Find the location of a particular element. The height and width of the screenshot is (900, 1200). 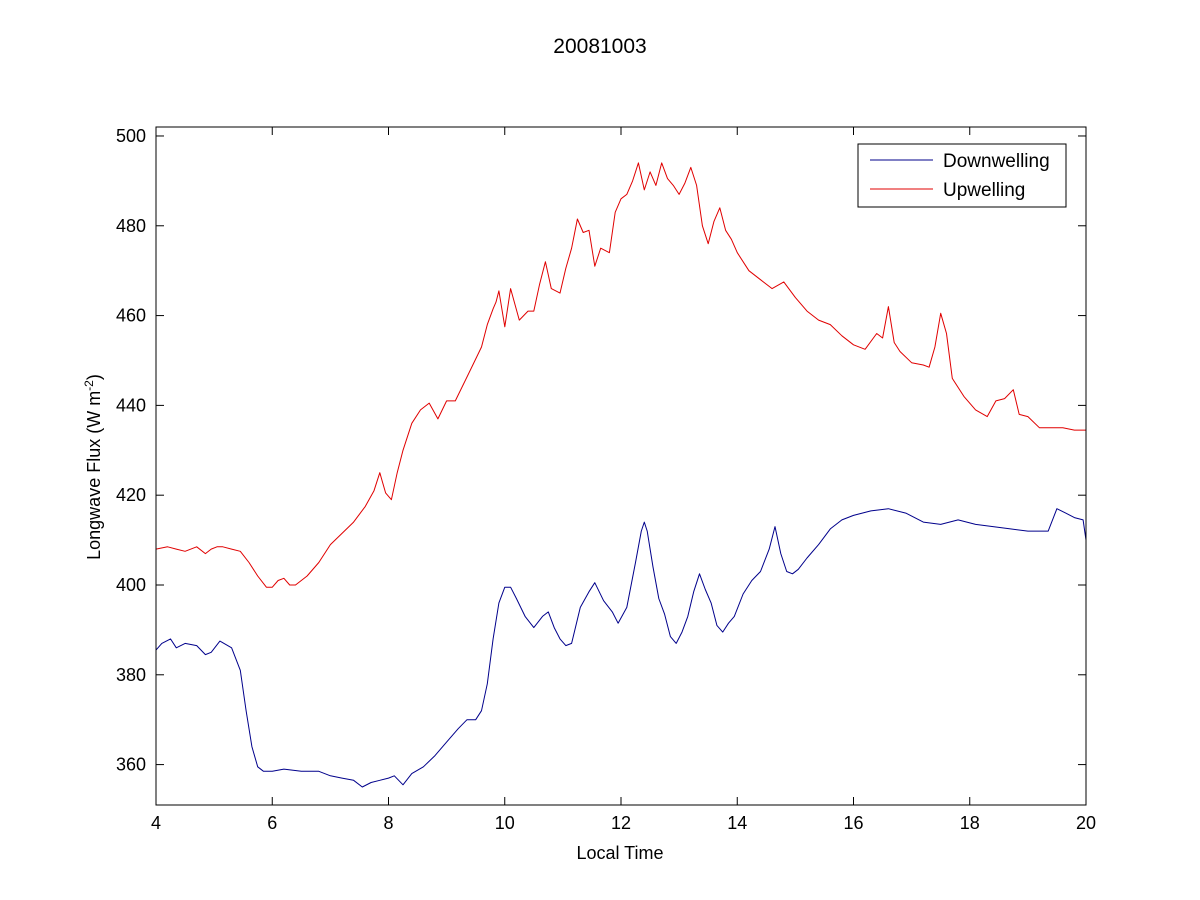

x-tick-label: 12 is located at coordinates (621, 823).